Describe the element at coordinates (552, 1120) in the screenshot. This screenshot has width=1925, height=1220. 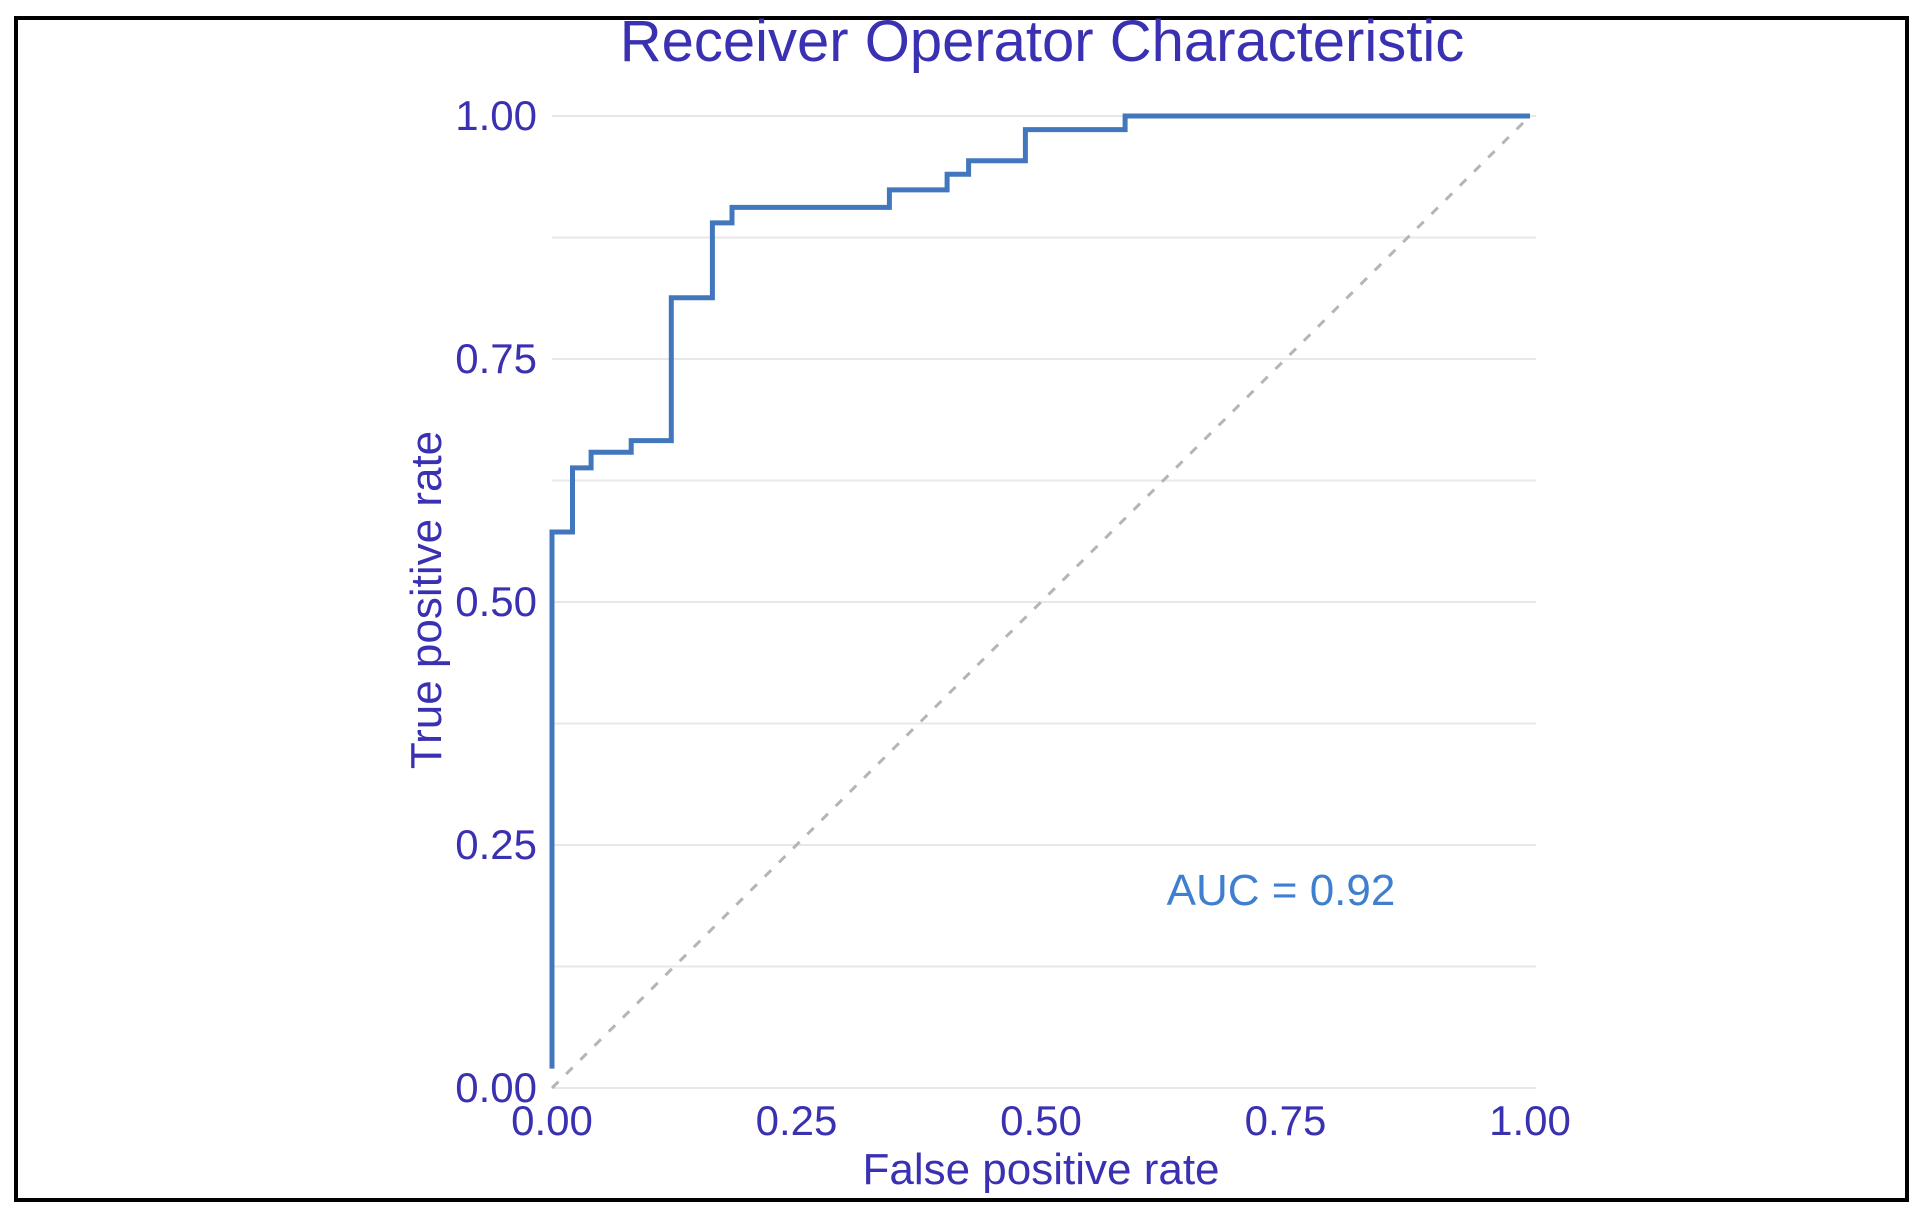
I see `x-tick-label: 0.00` at that location.